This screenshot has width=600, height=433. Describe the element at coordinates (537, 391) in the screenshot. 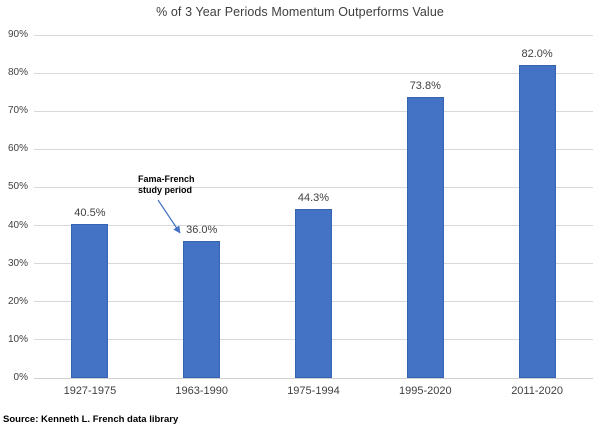

I see `x-axis-label: 2011-2020` at that location.